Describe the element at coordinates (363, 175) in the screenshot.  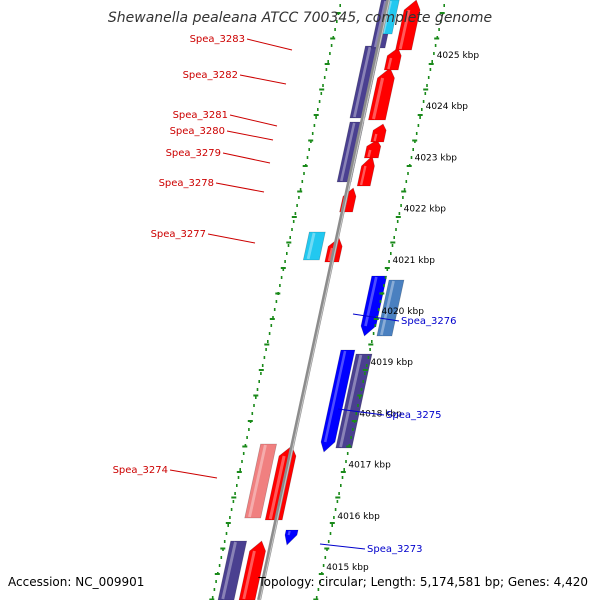
I see `gene-feature-left-8-shine` at that location.